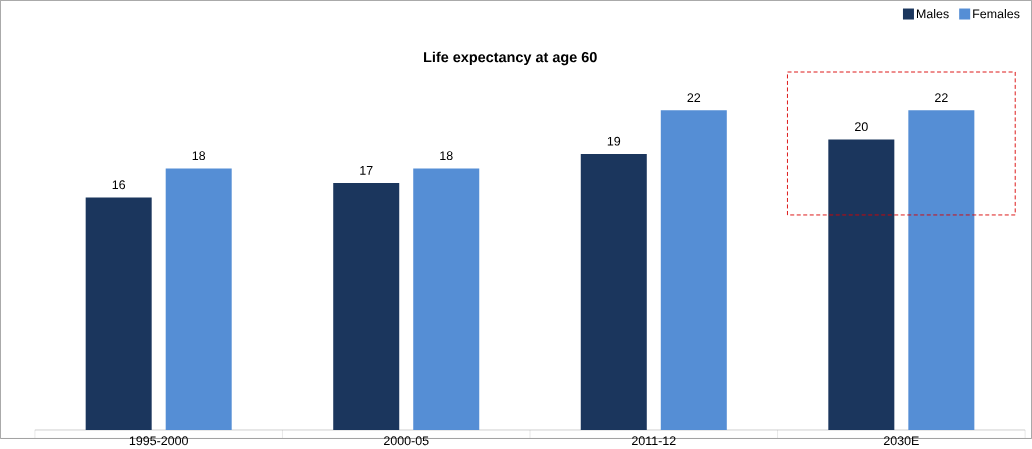 Image resolution: width=1032 pixels, height=449 pixels. I want to click on chart-title: Life expectancy at age 60, so click(510, 58).